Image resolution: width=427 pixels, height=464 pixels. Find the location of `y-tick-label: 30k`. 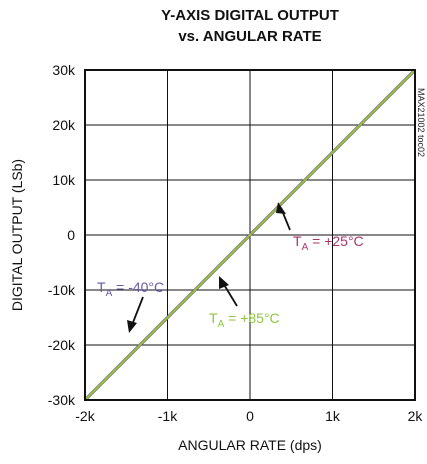

y-tick-label: 30k is located at coordinates (64, 70).